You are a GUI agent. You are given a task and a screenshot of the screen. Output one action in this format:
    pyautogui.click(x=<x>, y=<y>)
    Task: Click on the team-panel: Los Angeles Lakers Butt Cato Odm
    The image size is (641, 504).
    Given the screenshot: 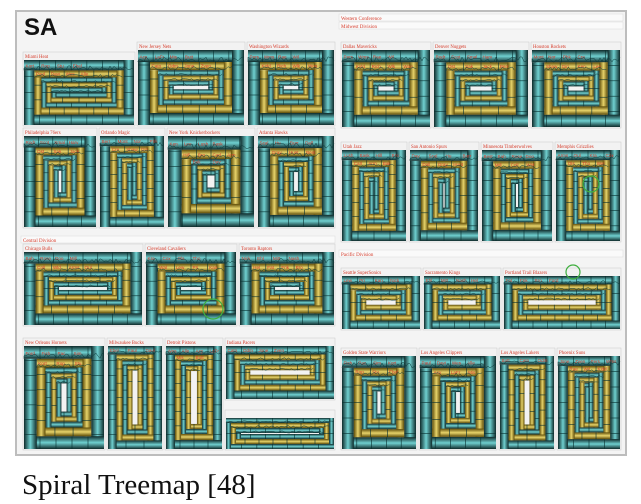 What is the action you would take?
    pyautogui.click(x=527, y=399)
    